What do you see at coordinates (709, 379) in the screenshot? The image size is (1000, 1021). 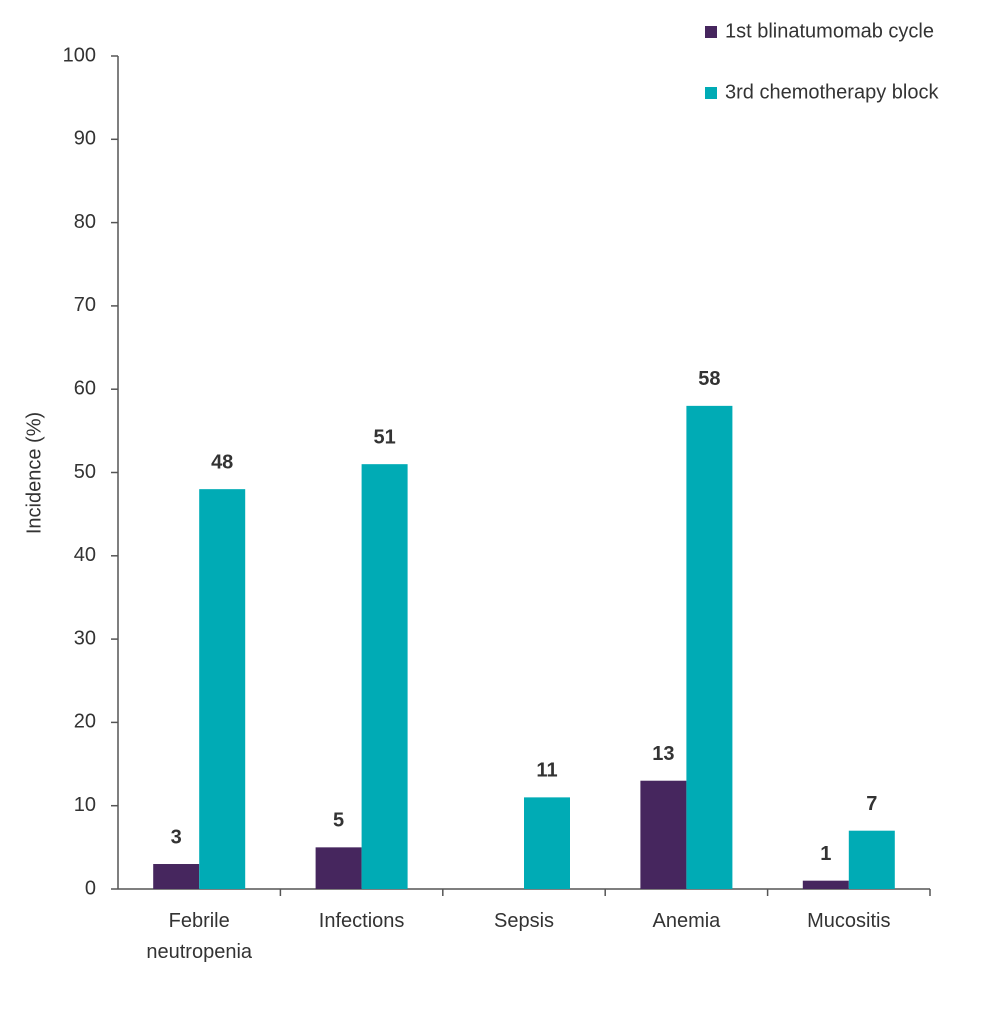 I see `data-label: 58` at bounding box center [709, 379].